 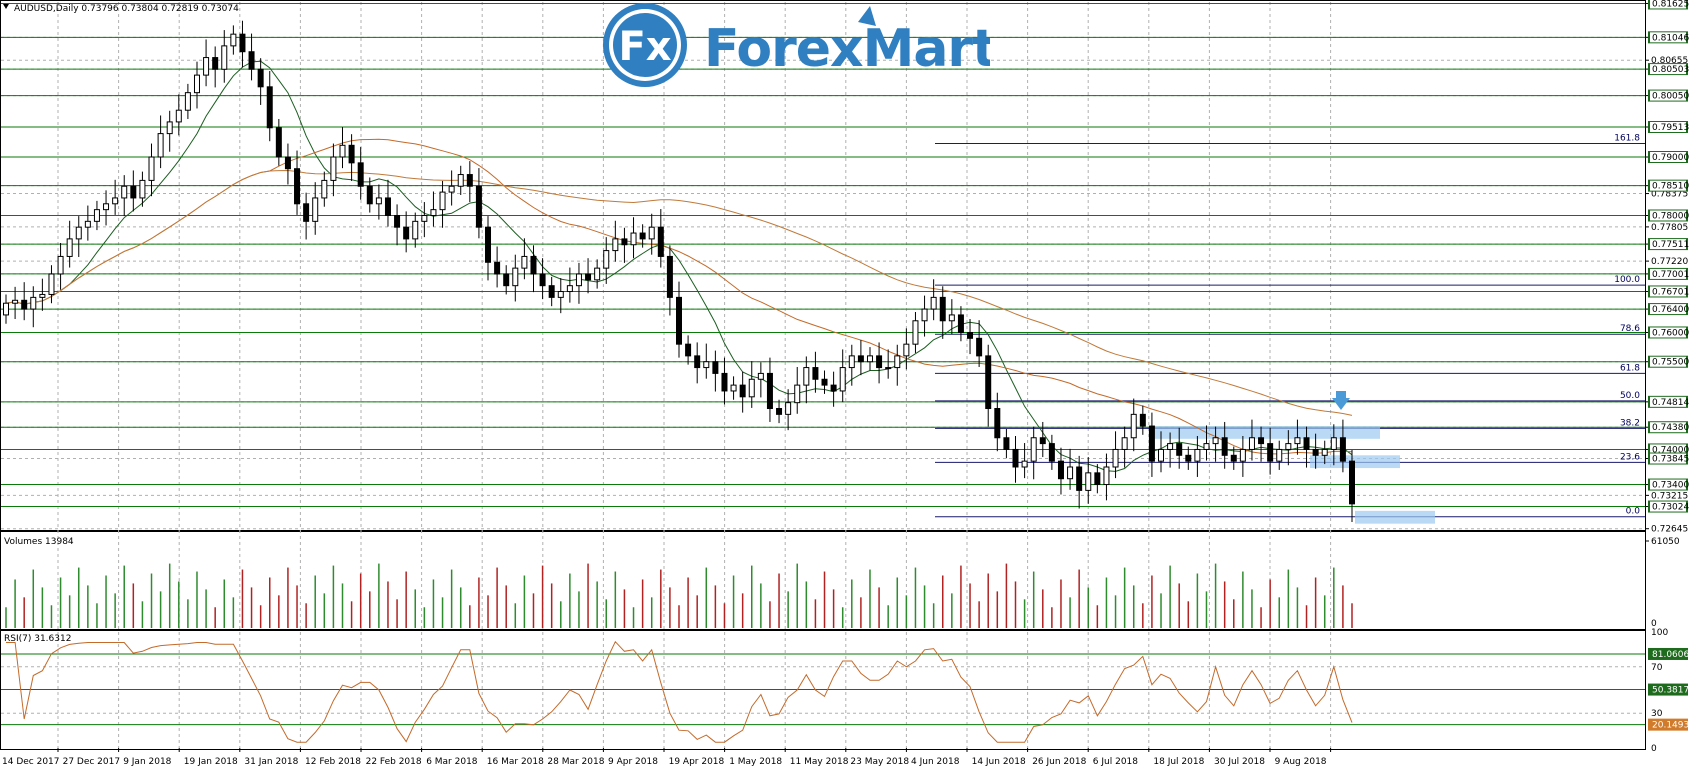 I want to click on price-box-label: 0.79513, so click(x=1670, y=128).